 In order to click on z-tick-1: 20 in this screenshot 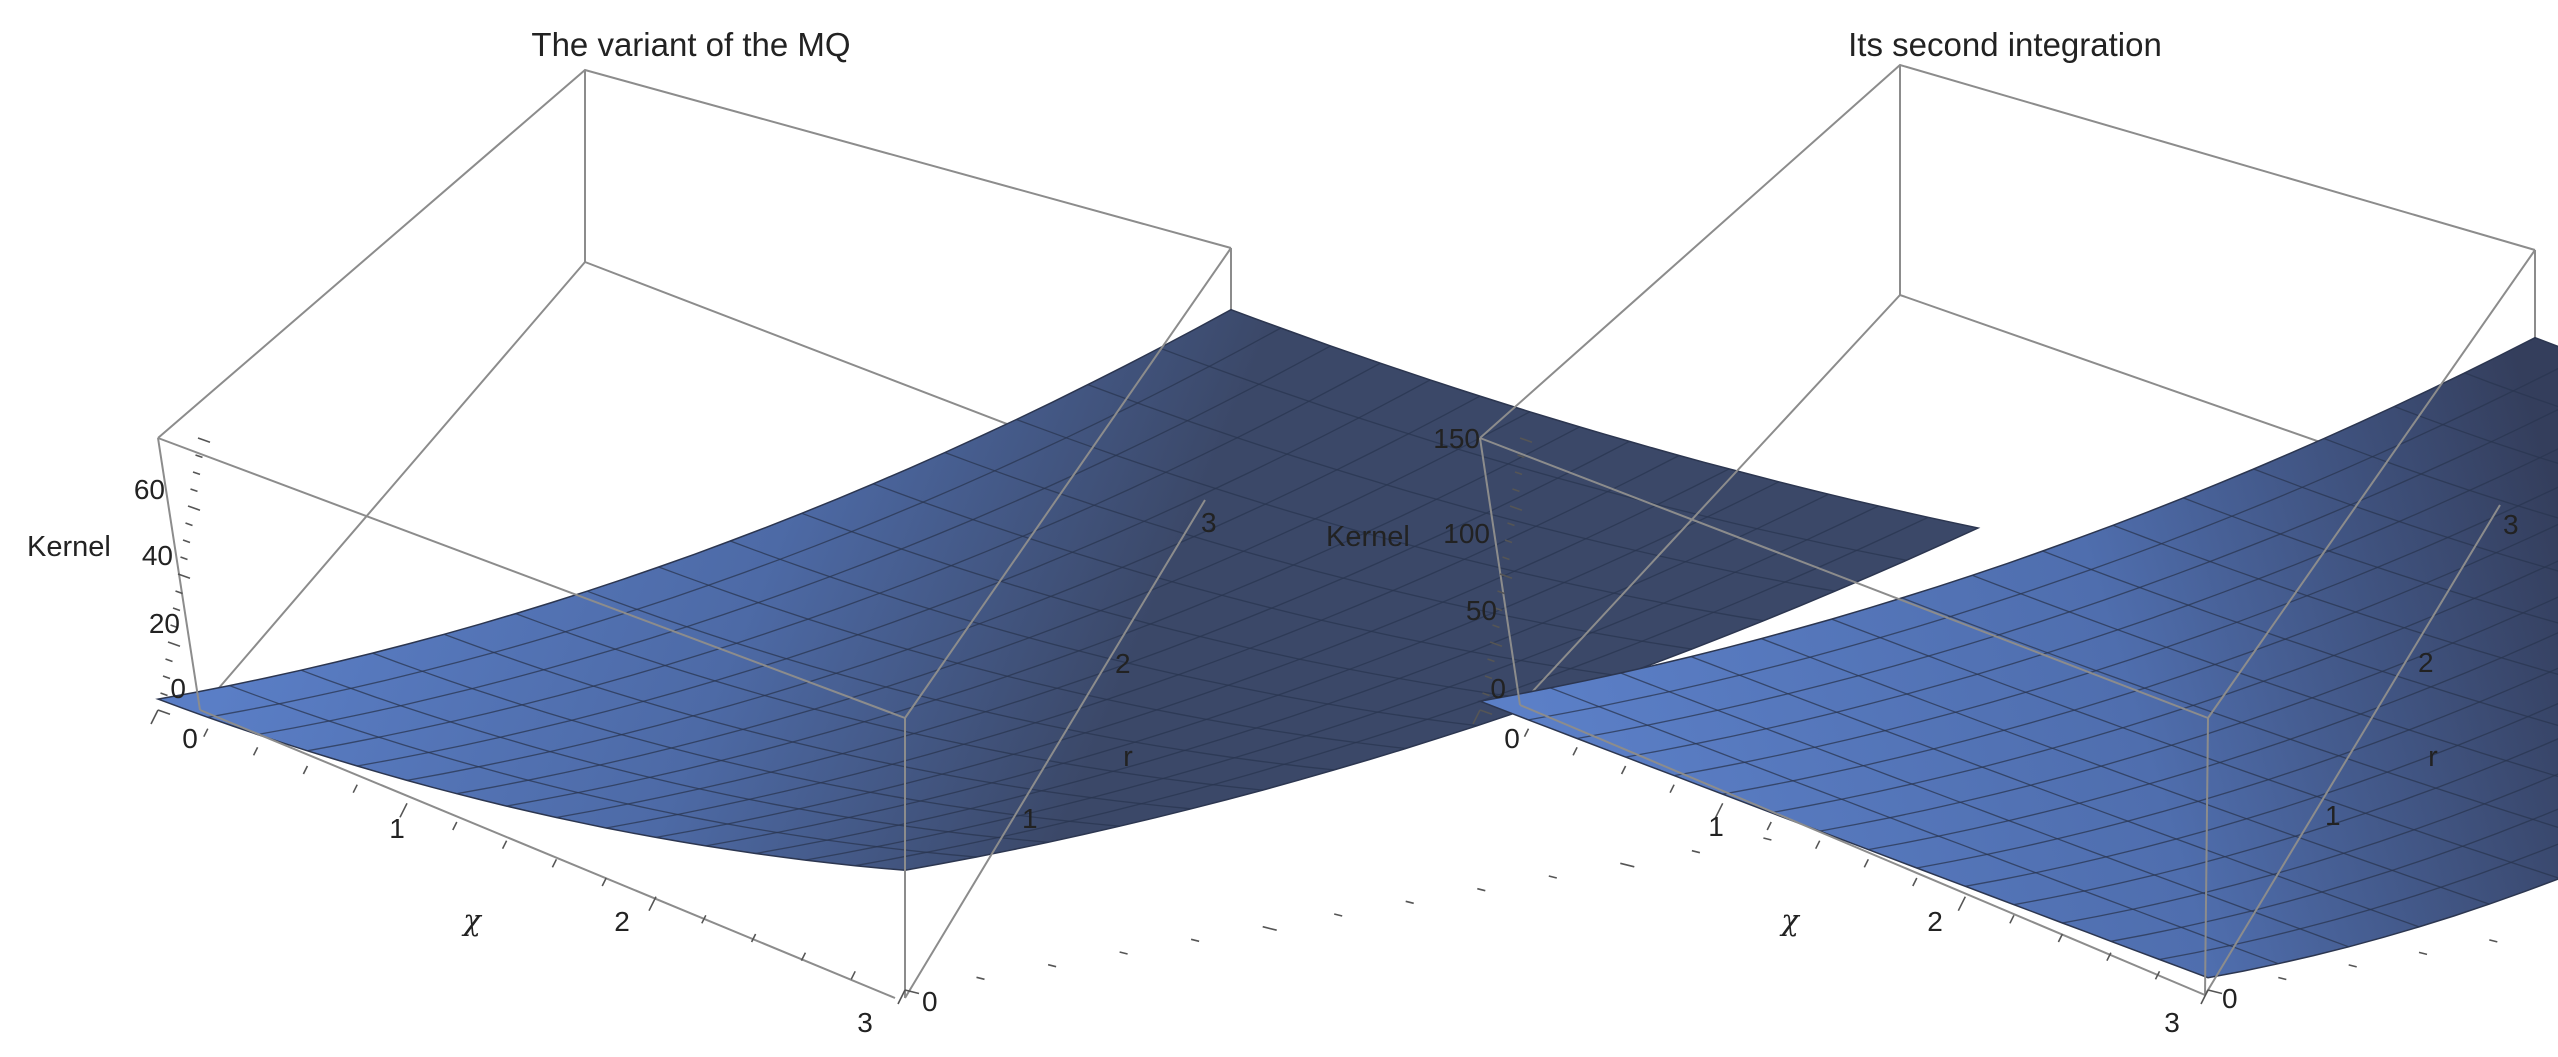, I will do `click(164, 623)`.